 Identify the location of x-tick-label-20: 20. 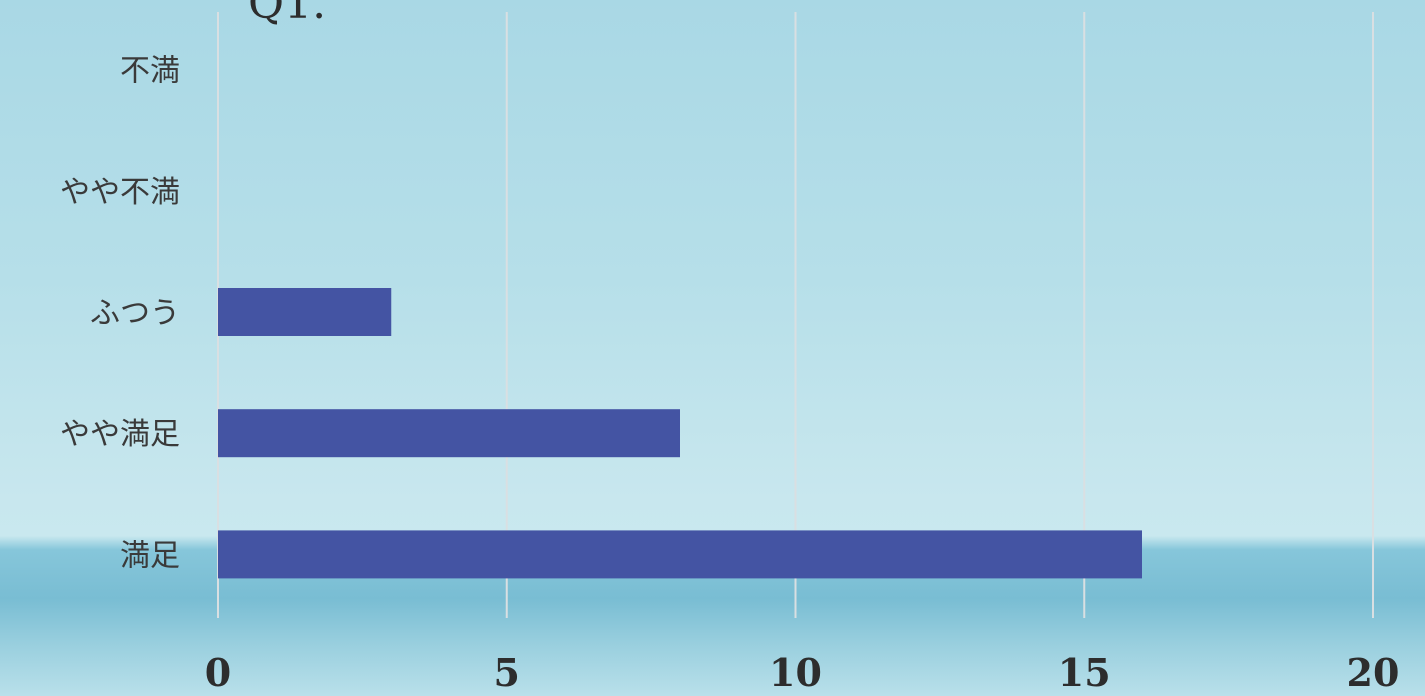
(1373, 672).